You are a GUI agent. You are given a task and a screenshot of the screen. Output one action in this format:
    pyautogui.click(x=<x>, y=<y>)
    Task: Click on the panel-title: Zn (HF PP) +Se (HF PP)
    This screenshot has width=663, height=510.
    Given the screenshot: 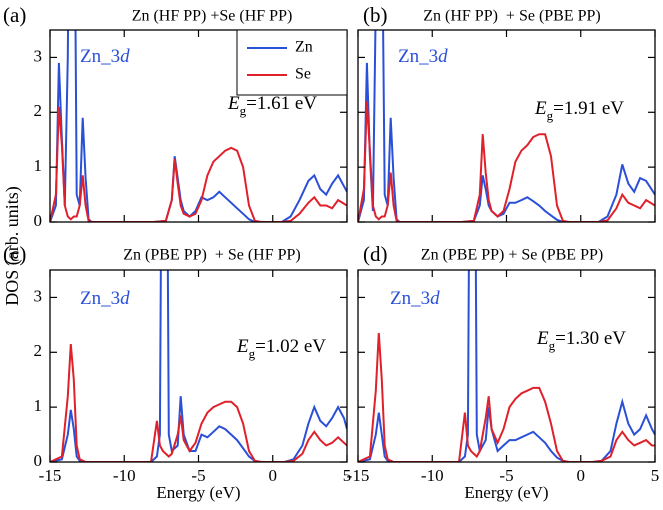 What is the action you would take?
    pyautogui.click(x=212, y=16)
    